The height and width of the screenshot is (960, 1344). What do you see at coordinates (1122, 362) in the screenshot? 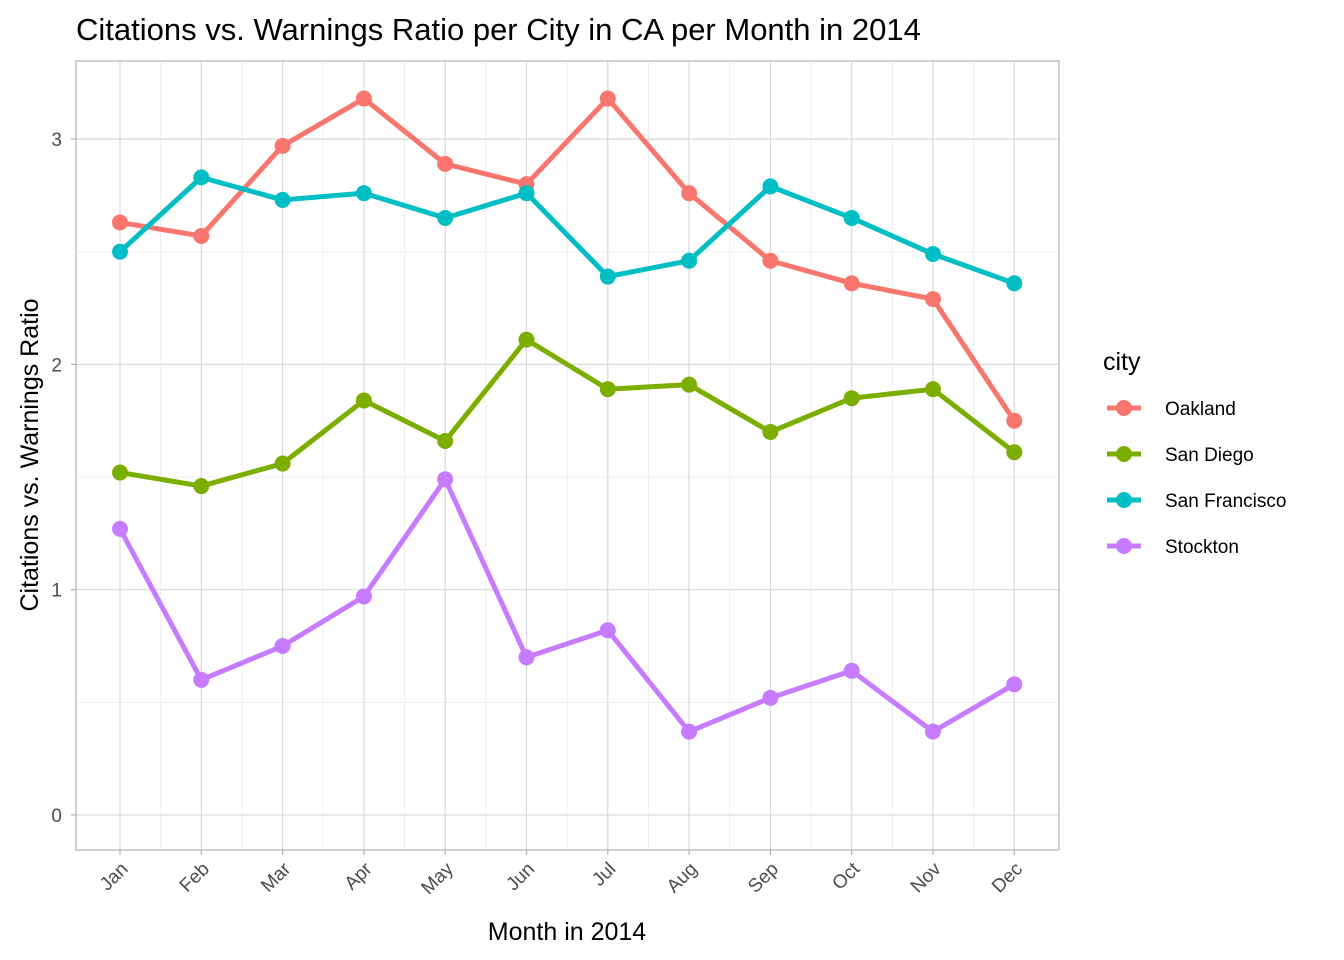
I see `legend-title: city` at bounding box center [1122, 362].